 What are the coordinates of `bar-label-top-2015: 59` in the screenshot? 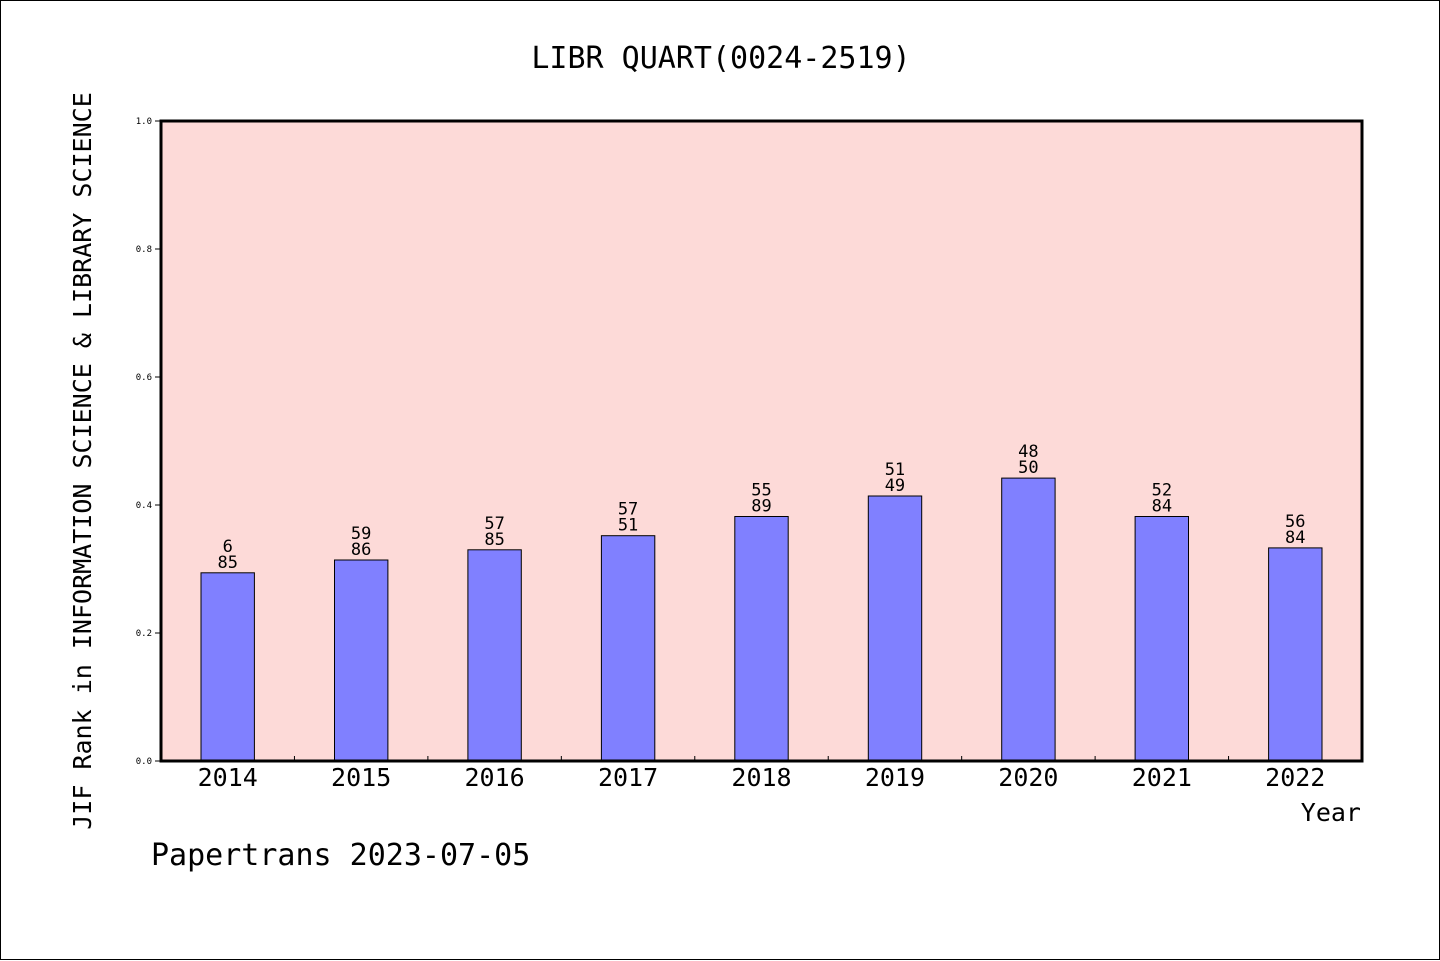 It's located at (361, 534).